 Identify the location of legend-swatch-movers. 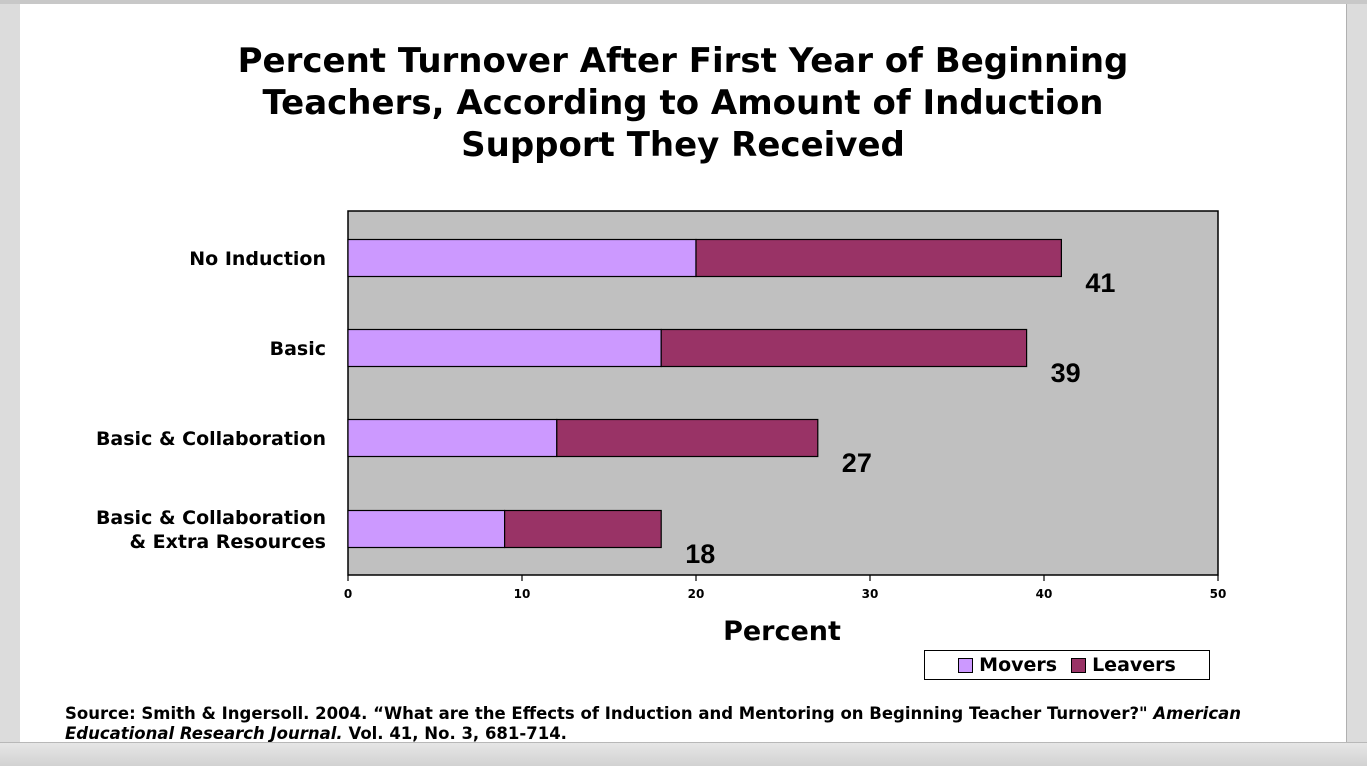
(966, 665).